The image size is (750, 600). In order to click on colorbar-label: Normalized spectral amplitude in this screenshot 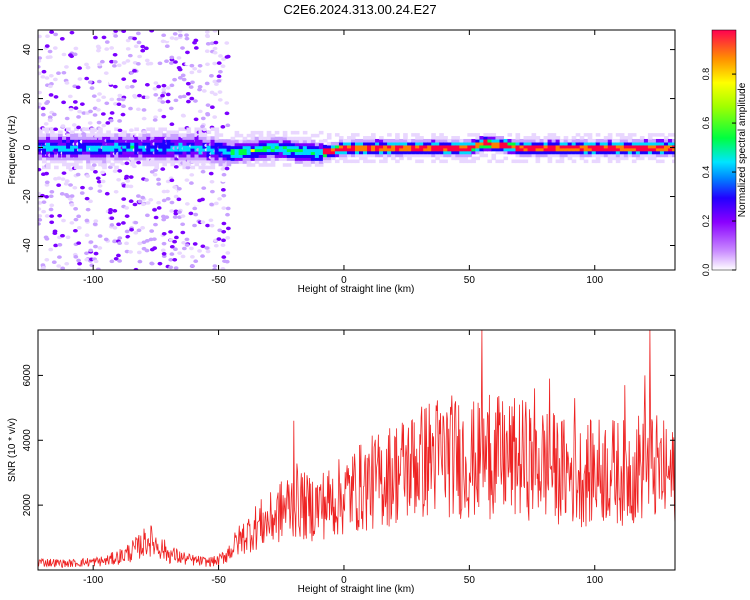, I will do `click(742, 149)`.